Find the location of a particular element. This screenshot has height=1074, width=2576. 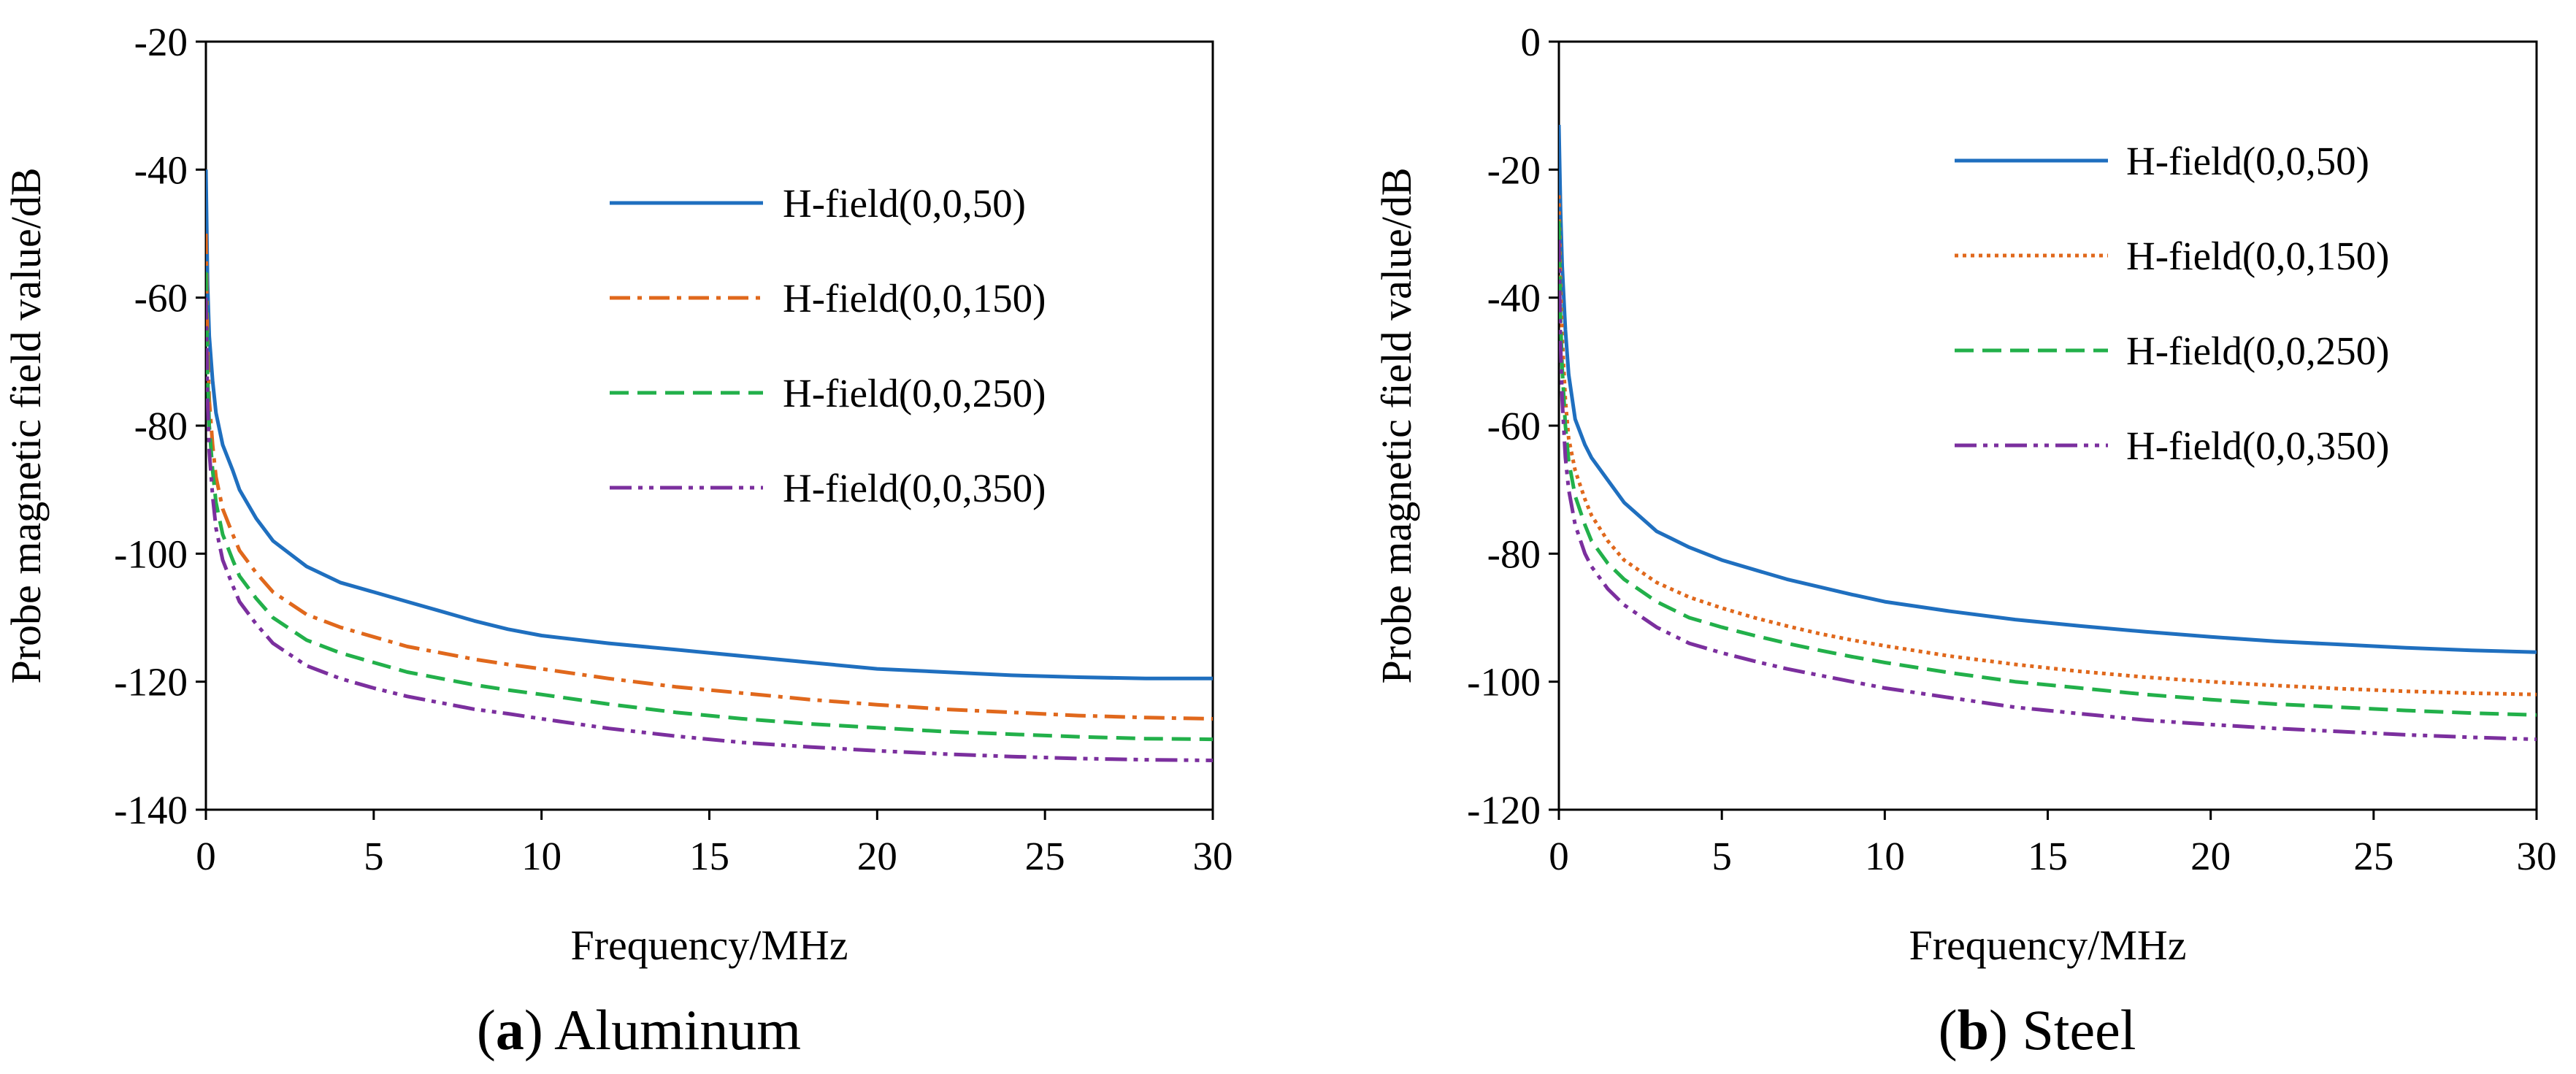

panel-caption: (a) Aluminum is located at coordinates (639, 1030).